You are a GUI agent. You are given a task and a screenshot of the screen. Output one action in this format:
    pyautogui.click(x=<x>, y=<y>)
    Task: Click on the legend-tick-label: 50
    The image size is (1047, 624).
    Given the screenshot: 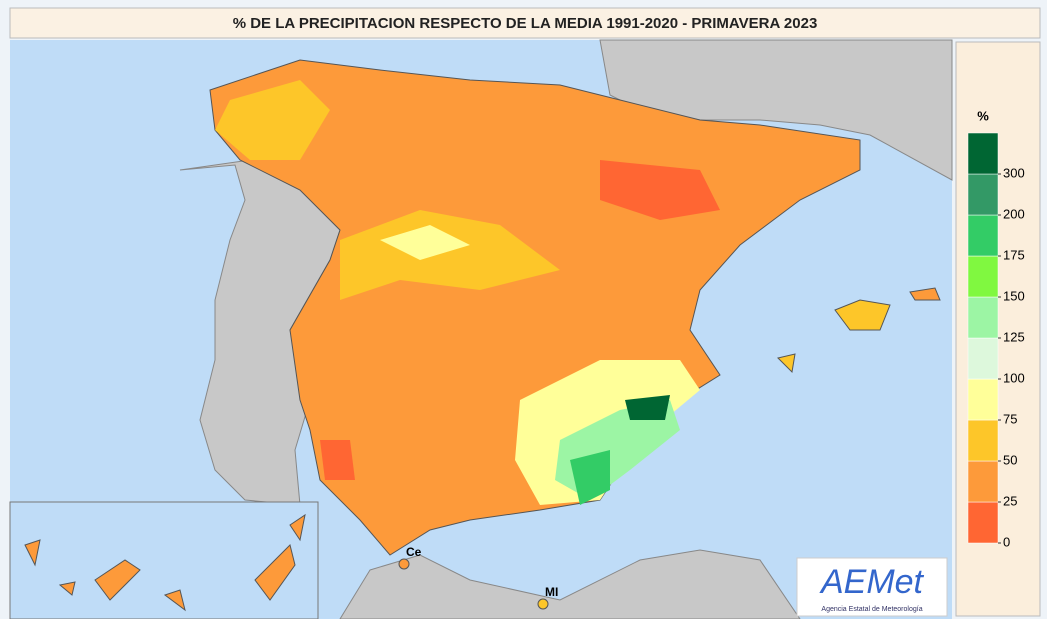 What is the action you would take?
    pyautogui.click(x=1010, y=459)
    